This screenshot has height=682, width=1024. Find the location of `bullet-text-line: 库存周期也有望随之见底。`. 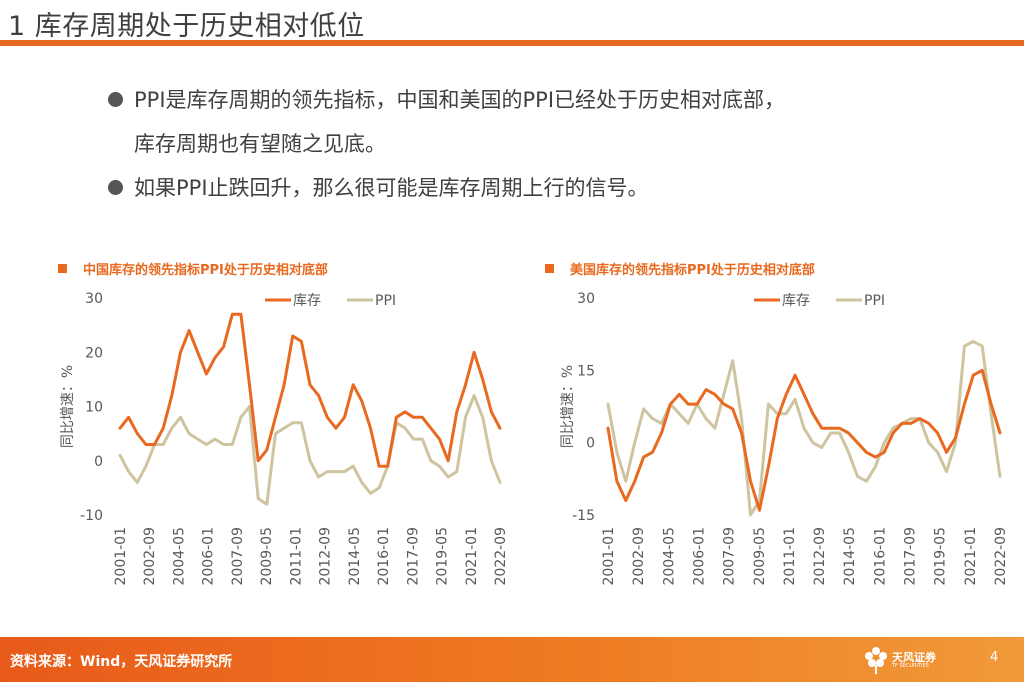

bullet-text-line: 库存周期也有望随之见底。 is located at coordinates (260, 144).